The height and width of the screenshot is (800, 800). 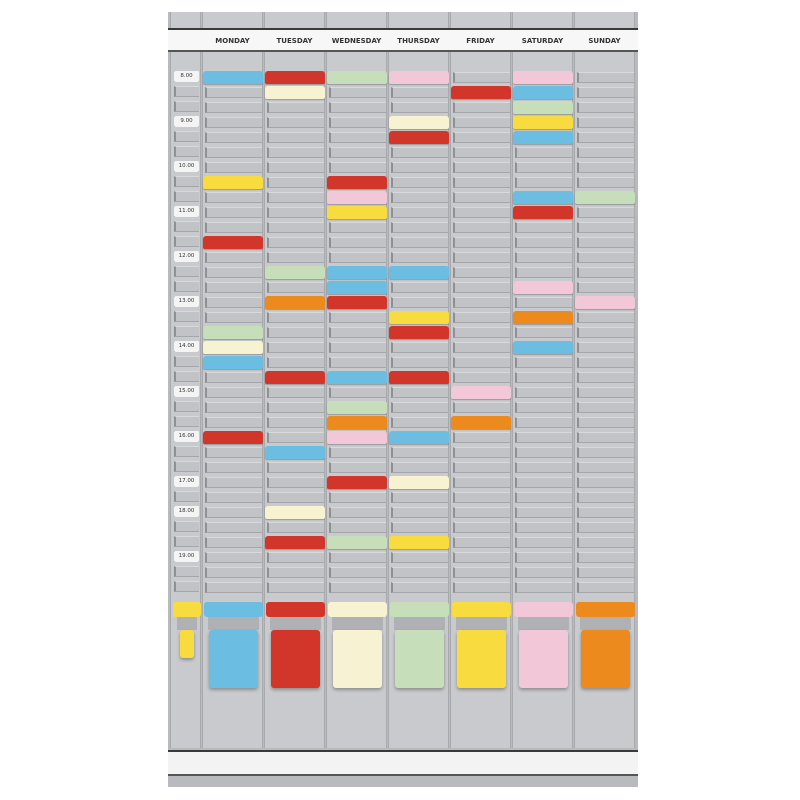 What do you see at coordinates (187, 644) in the screenshot?
I see `time-card-stock` at bounding box center [187, 644].